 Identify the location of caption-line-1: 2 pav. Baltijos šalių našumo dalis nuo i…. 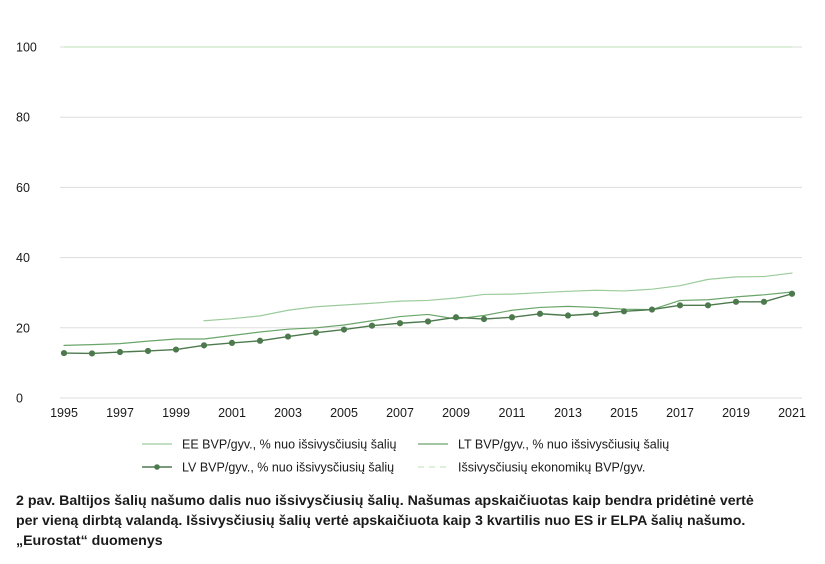
(385, 501).